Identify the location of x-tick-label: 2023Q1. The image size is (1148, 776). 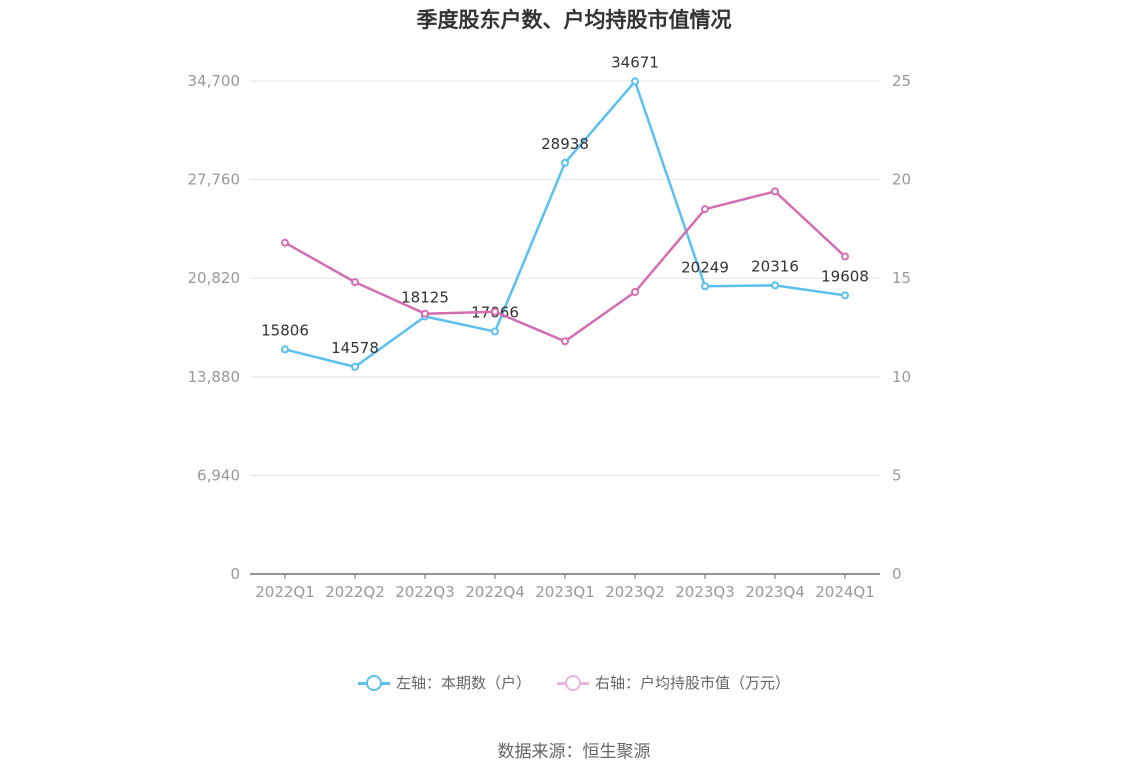
(565, 592).